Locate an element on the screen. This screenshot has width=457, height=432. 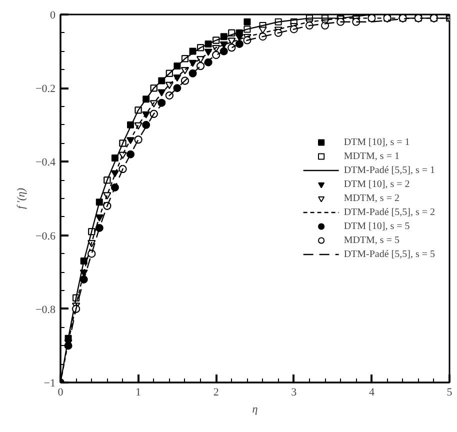
x-tick-label: 3 is located at coordinates (294, 392).